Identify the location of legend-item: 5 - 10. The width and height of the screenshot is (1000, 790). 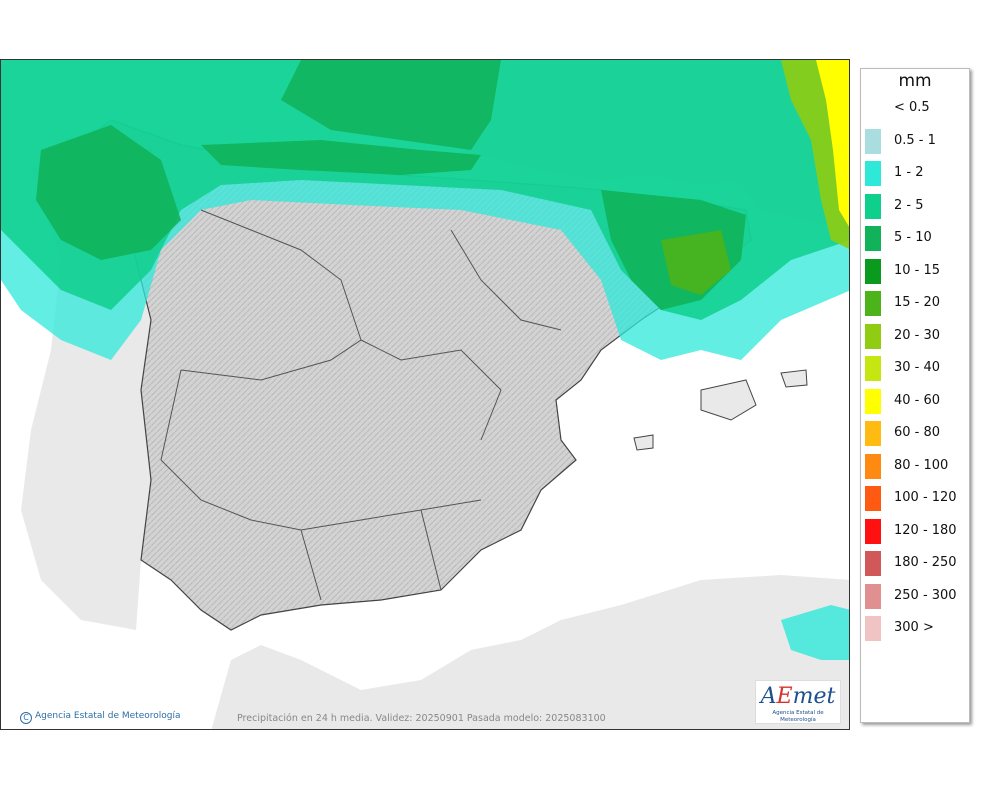
(915, 238).